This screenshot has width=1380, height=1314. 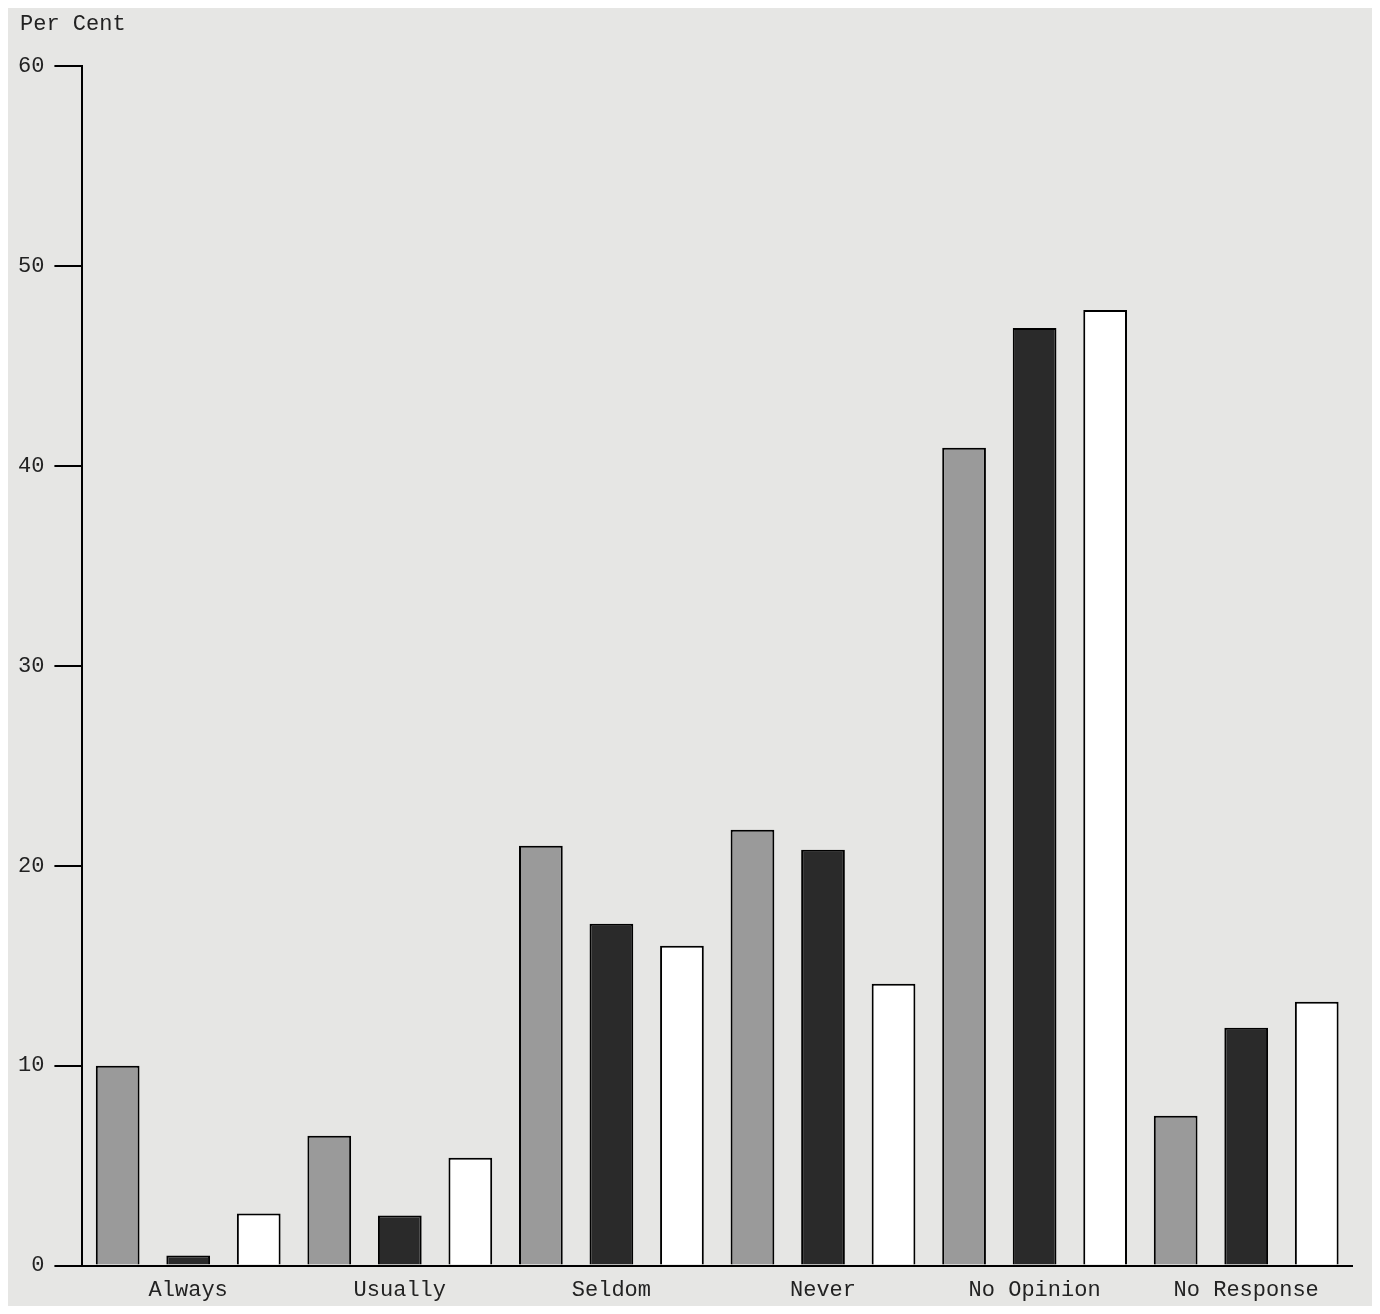 I want to click on y-tick-label: 30, so click(x=31, y=666).